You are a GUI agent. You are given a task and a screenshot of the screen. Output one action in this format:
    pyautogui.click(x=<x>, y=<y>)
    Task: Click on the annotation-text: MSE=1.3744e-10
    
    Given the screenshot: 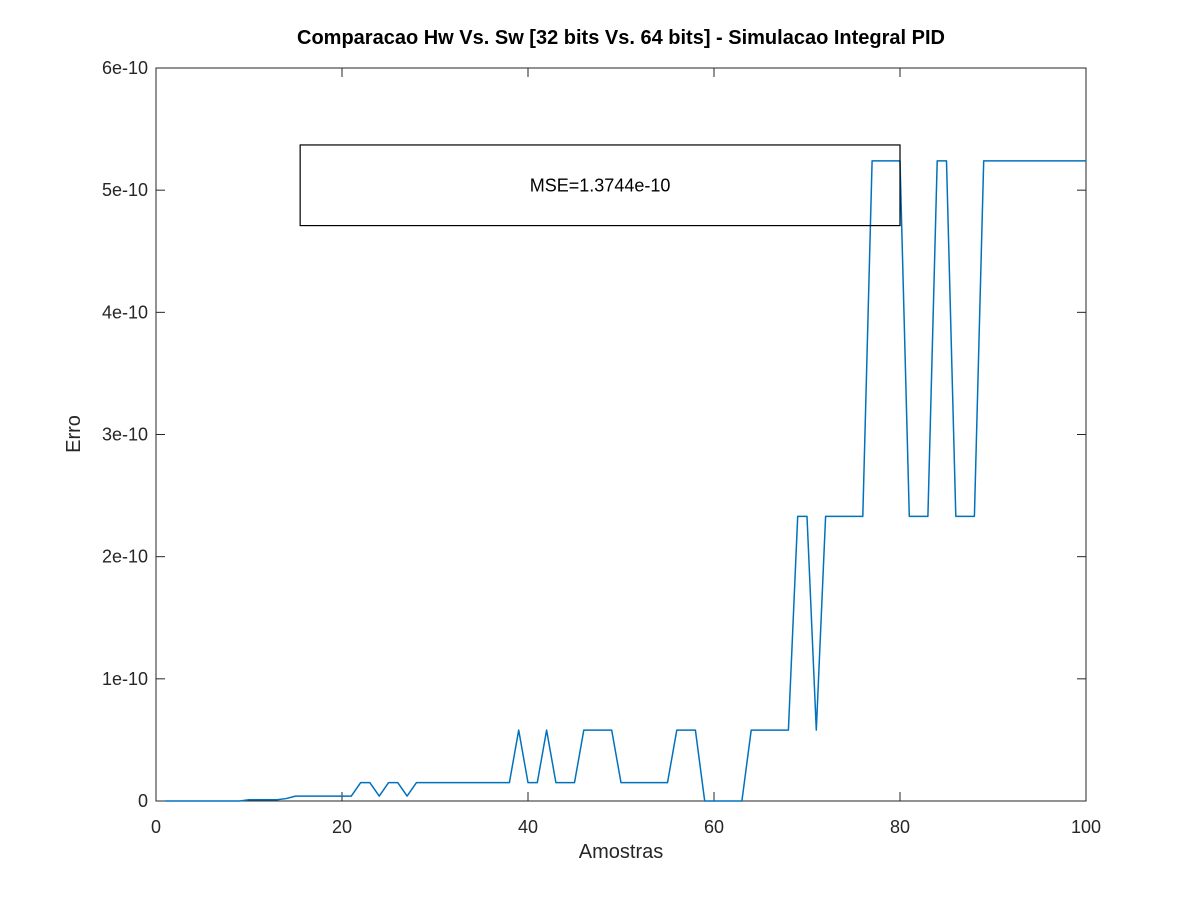 What is the action you would take?
    pyautogui.click(x=600, y=185)
    